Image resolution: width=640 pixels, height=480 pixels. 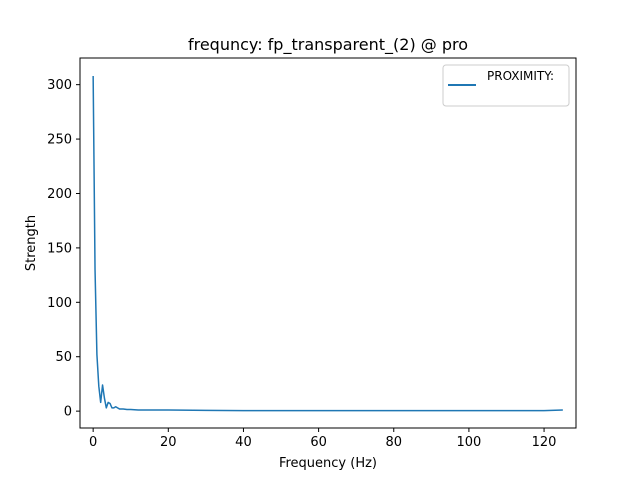 What do you see at coordinates (168, 442) in the screenshot?
I see `x-tick-label: 20` at bounding box center [168, 442].